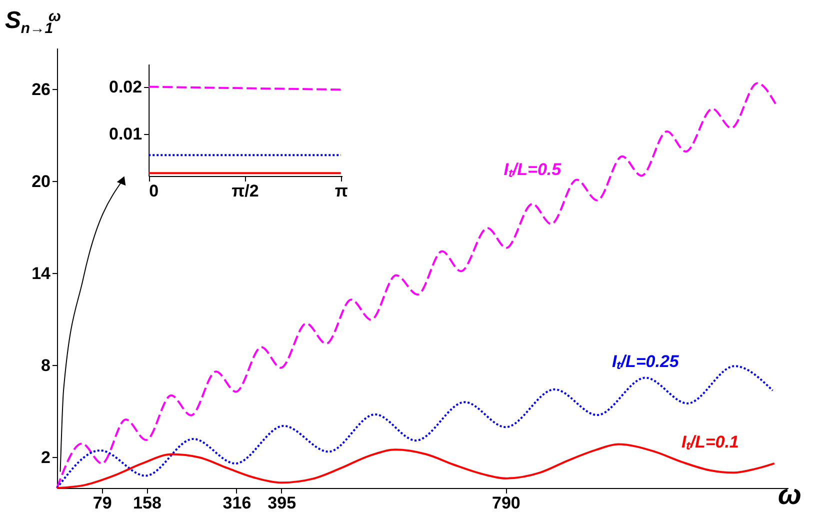  Describe the element at coordinates (154, 191) in the screenshot. I see `x-tick-label: 0` at that location.